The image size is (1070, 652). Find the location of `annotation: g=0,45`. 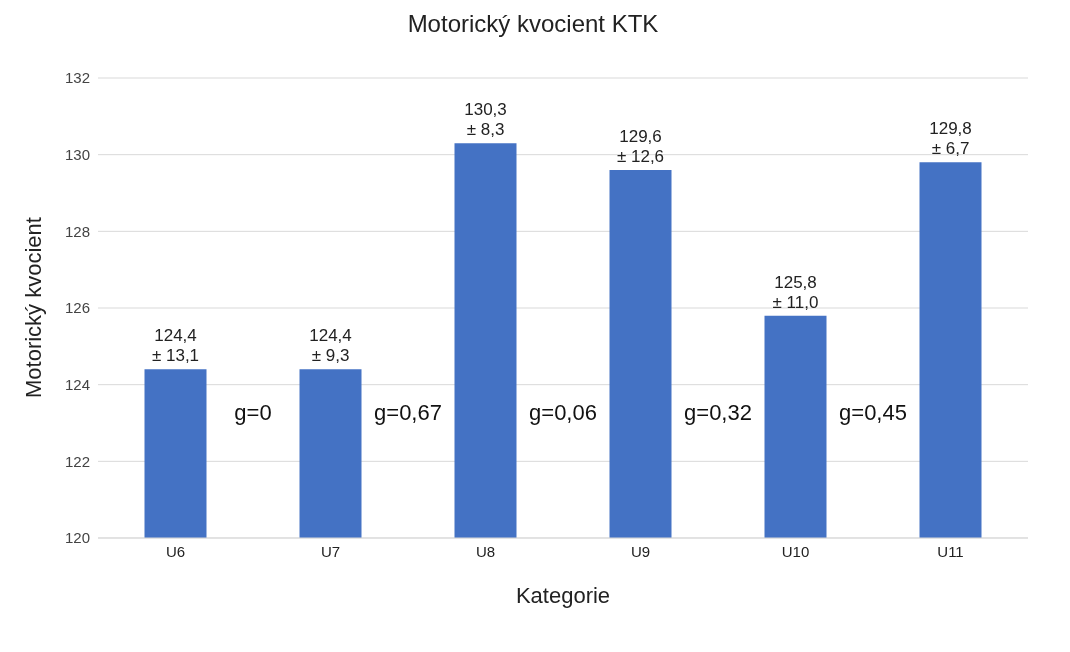

annotation: g=0,45 is located at coordinates (873, 413).